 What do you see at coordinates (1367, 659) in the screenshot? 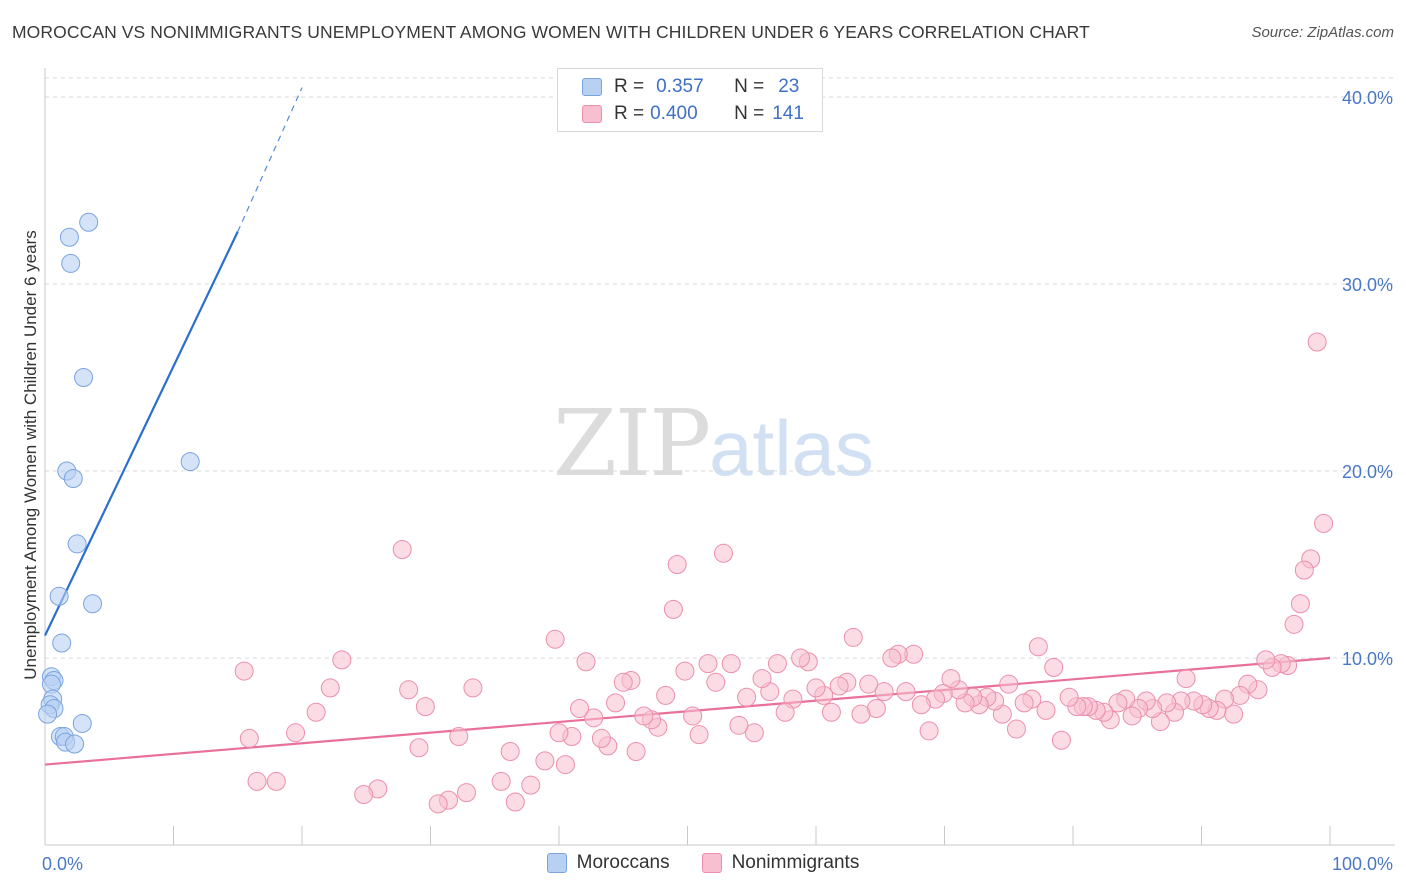
I see `y-tick-label: 10.0%` at bounding box center [1367, 659].